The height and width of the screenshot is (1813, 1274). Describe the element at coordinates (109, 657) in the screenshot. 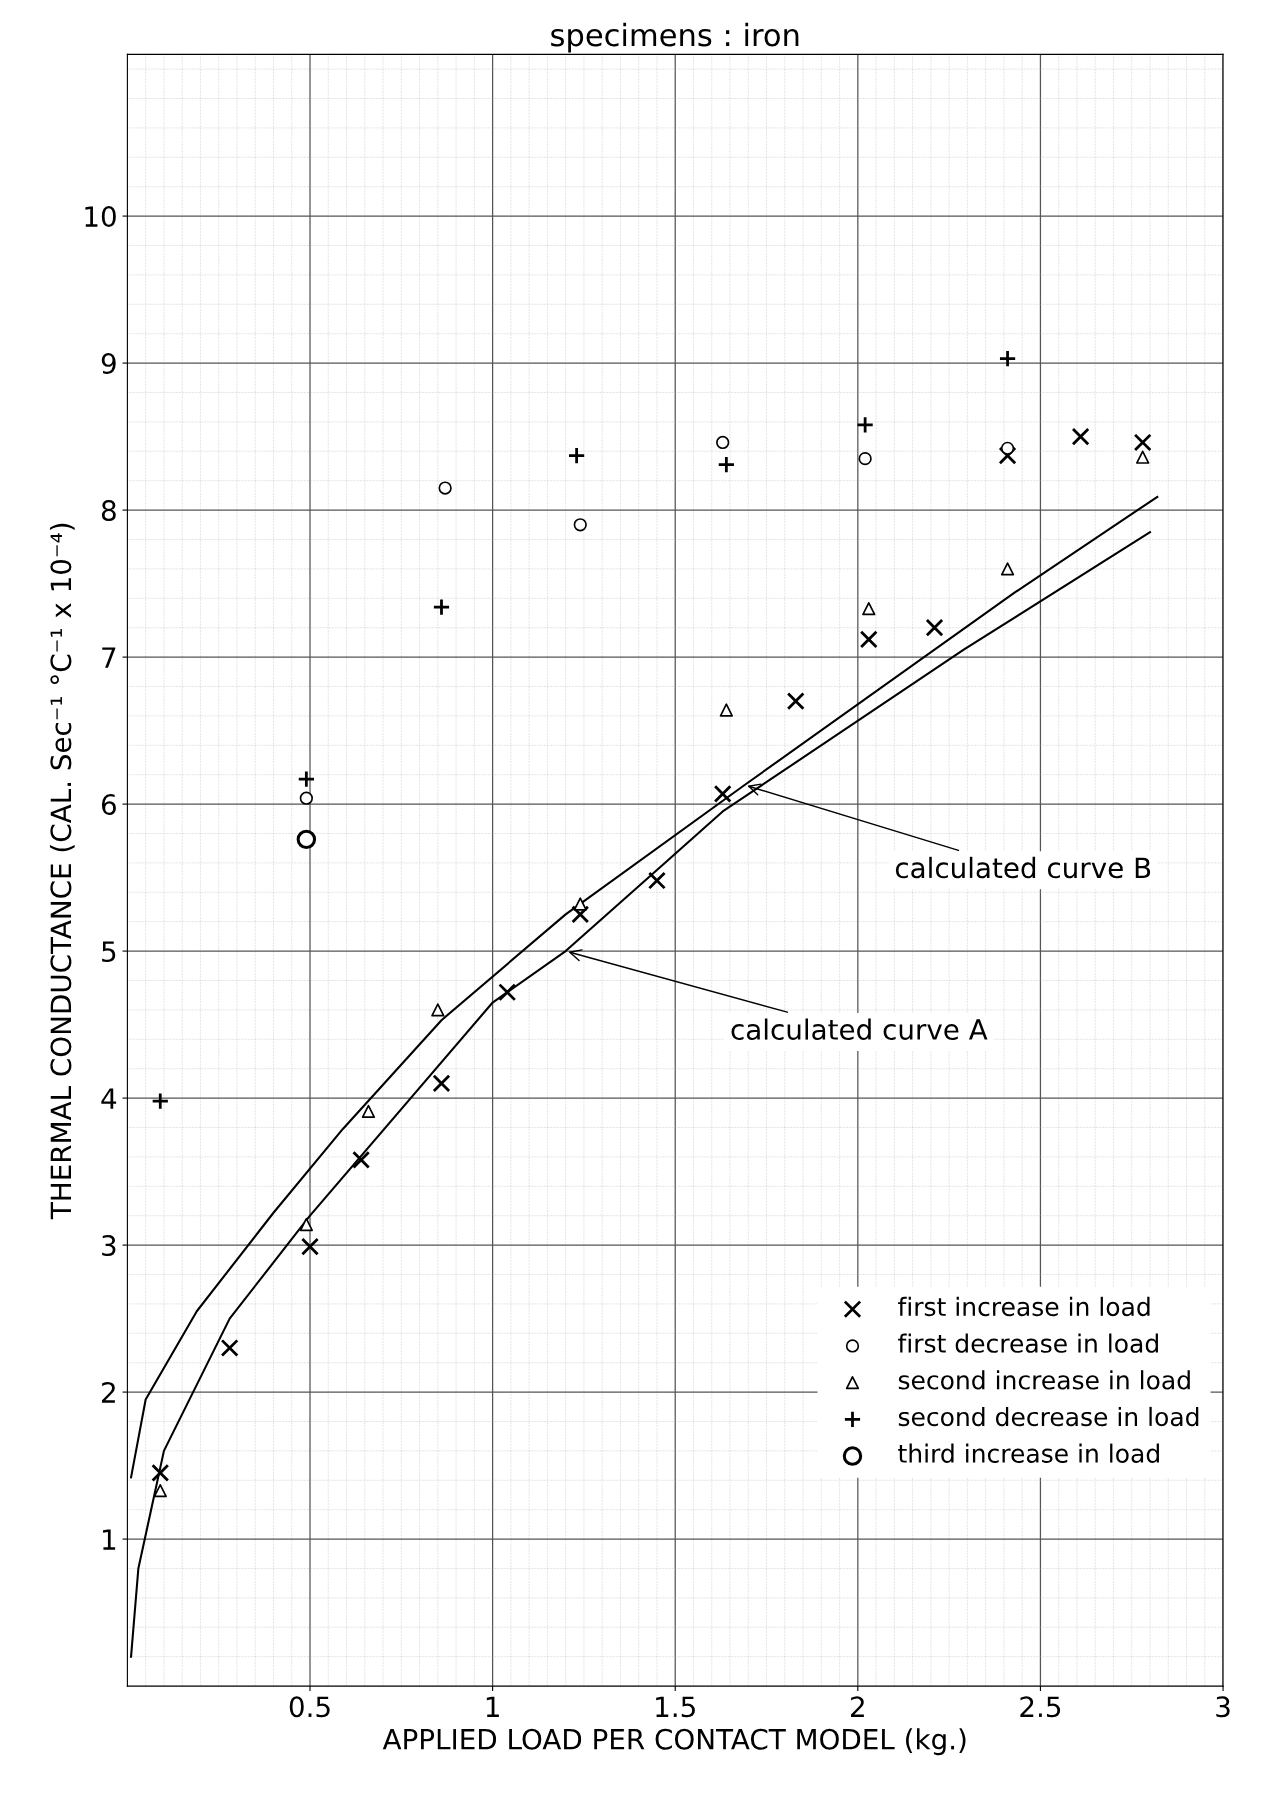

I see `y-tick-label: 7` at that location.